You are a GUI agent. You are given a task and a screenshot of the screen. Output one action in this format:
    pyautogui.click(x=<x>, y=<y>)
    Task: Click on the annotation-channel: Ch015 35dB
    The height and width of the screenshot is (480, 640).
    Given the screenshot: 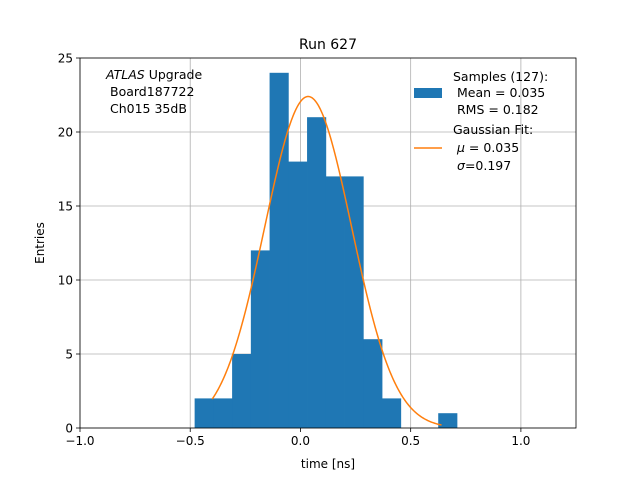 What is the action you would take?
    pyautogui.click(x=148, y=108)
    